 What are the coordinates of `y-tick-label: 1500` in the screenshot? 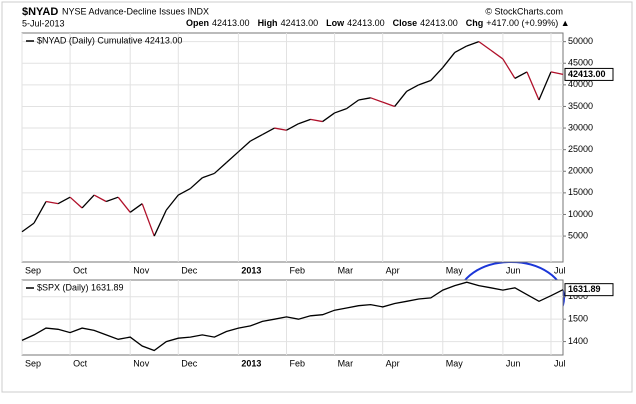 It's located at (578, 319).